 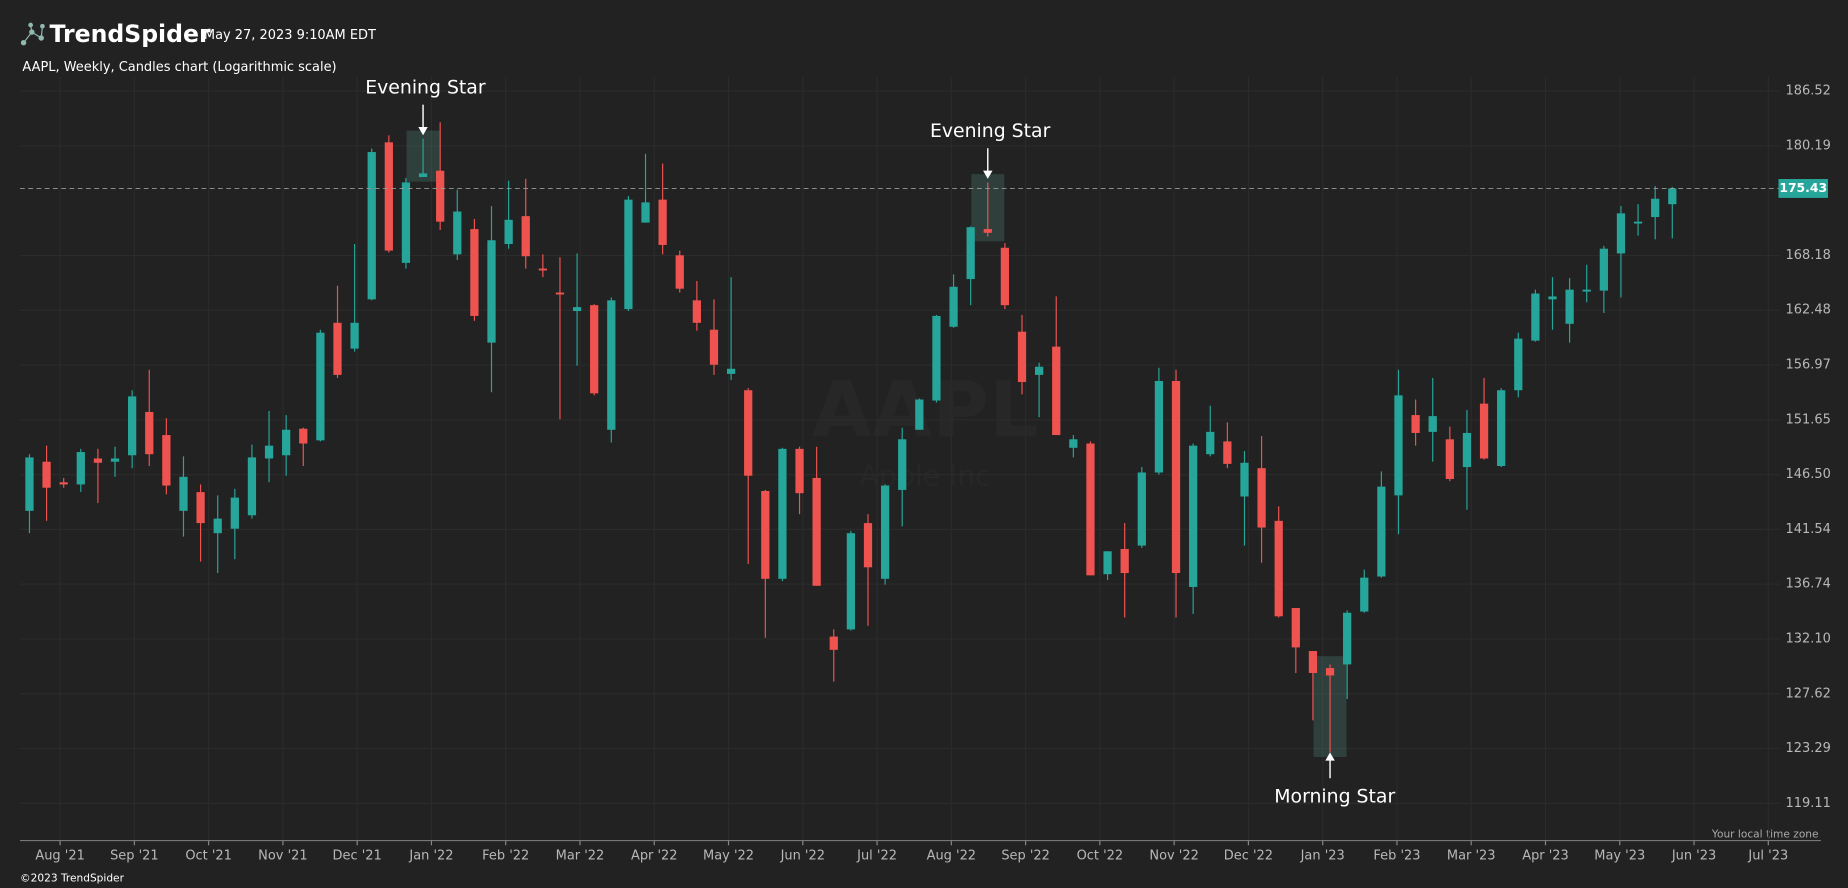 I want to click on pattern-label: Morning Star, so click(x=1334, y=797).